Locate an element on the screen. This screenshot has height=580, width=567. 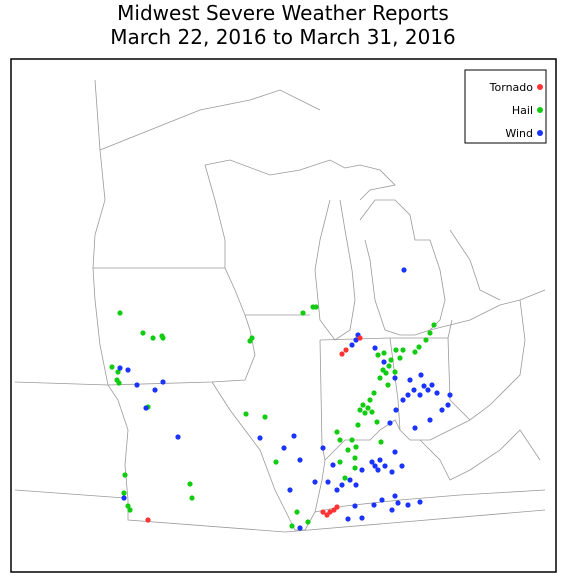
legend-label: Hail is located at coordinates (522, 110).